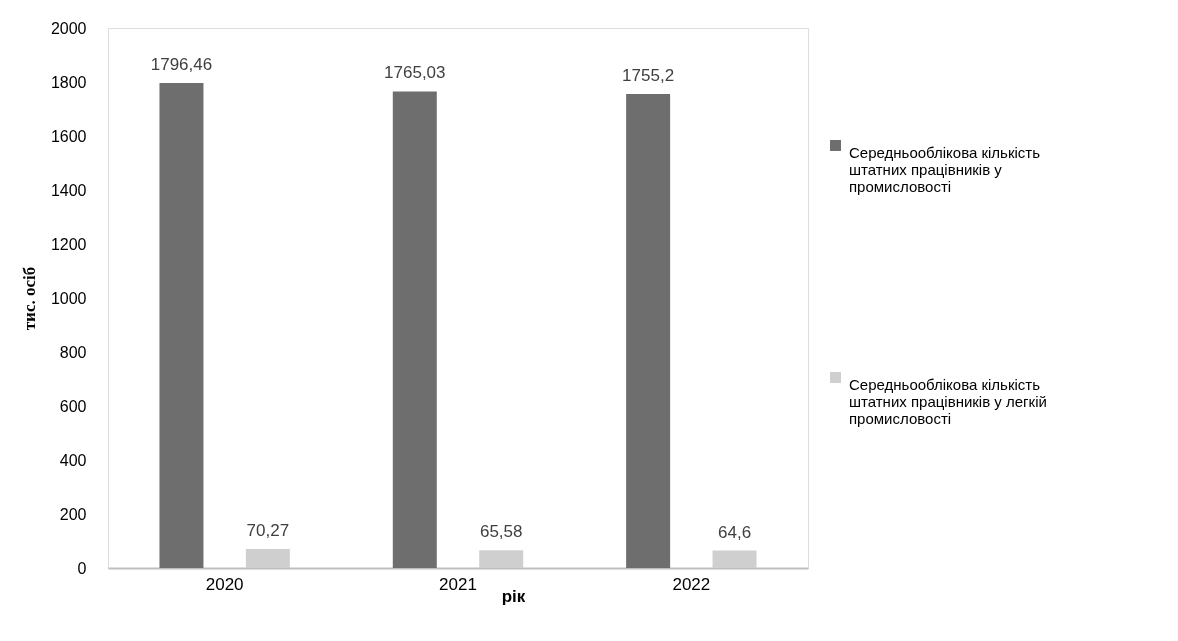  Describe the element at coordinates (501, 532) in the screenshot. I see `data-label: 65,58` at that location.